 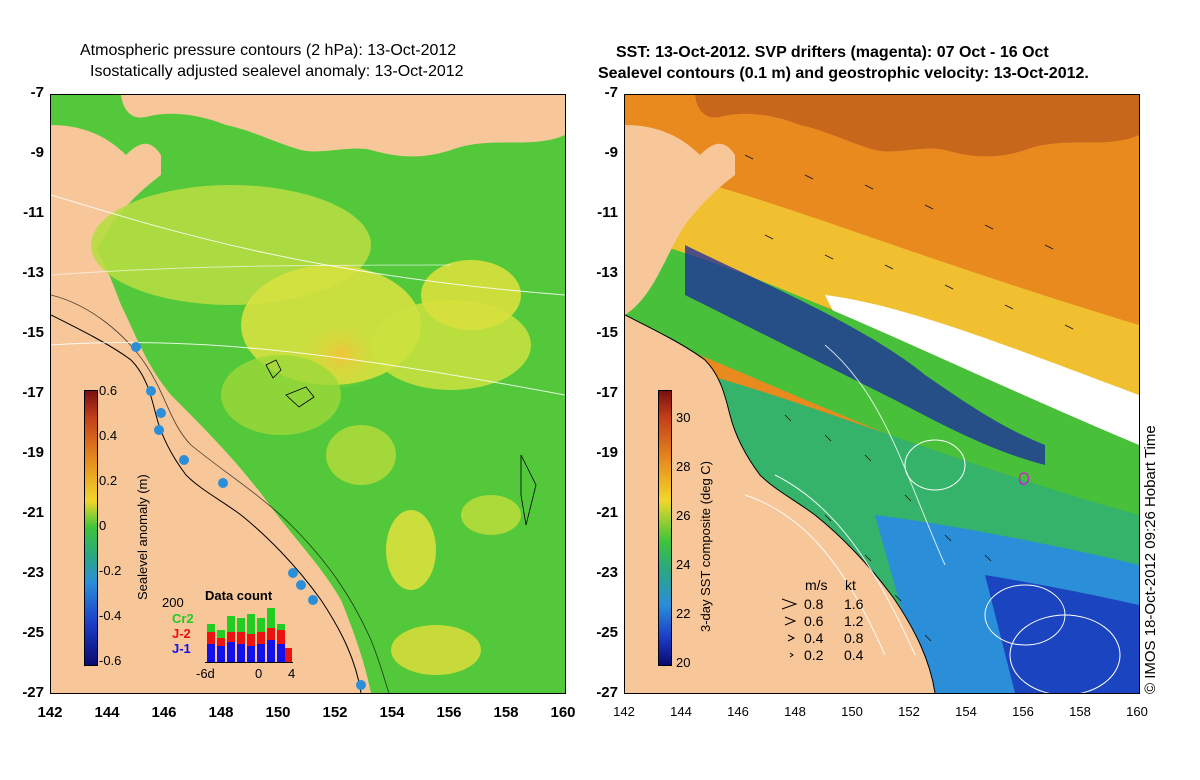 I want to click on right-x-tick: 156, so click(x=1023, y=711).